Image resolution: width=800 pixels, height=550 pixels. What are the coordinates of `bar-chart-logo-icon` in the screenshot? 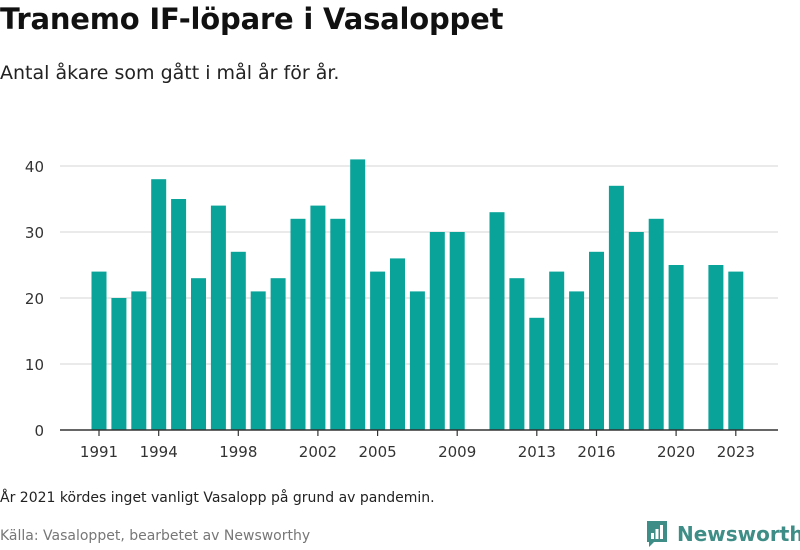 It's located at (657, 534).